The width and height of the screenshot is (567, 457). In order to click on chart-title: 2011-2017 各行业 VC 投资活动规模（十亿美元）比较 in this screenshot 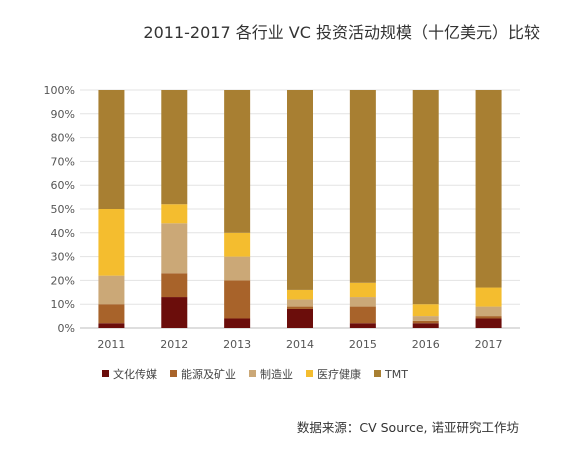, I will do `click(341, 32)`.